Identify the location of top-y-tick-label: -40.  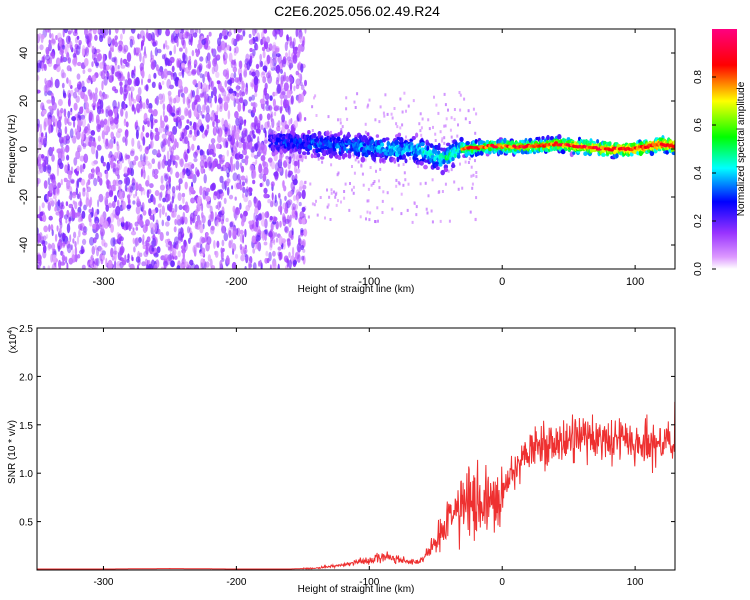
(24, 245).